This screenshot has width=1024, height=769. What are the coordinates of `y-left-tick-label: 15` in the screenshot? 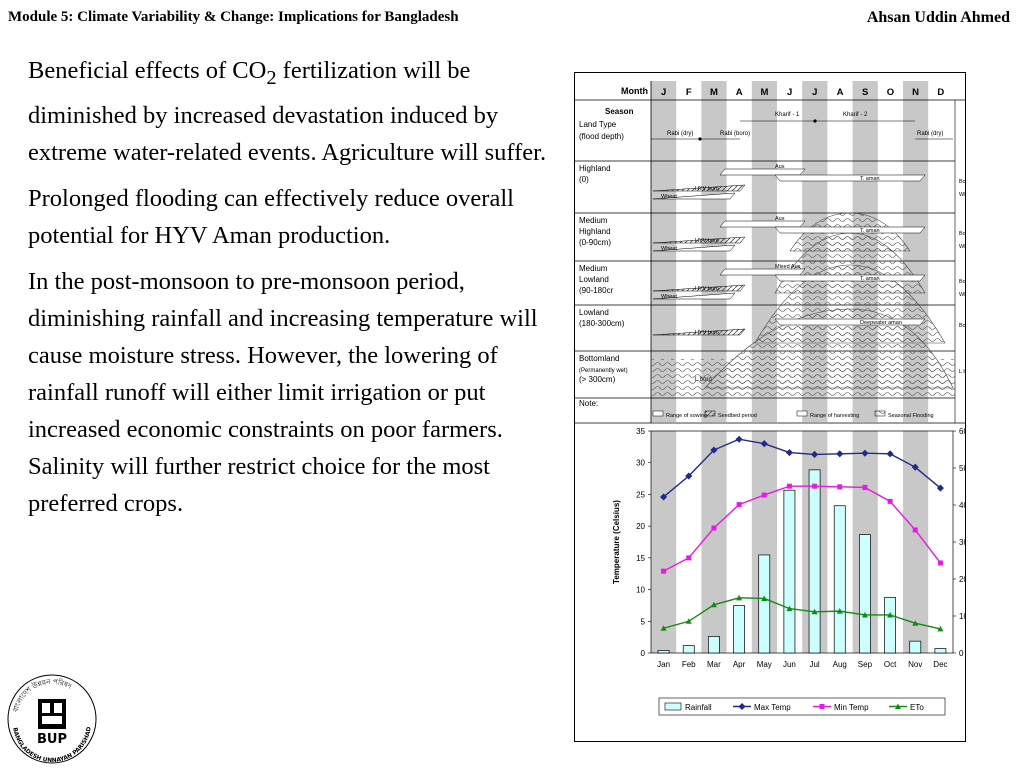 It's located at (640, 558).